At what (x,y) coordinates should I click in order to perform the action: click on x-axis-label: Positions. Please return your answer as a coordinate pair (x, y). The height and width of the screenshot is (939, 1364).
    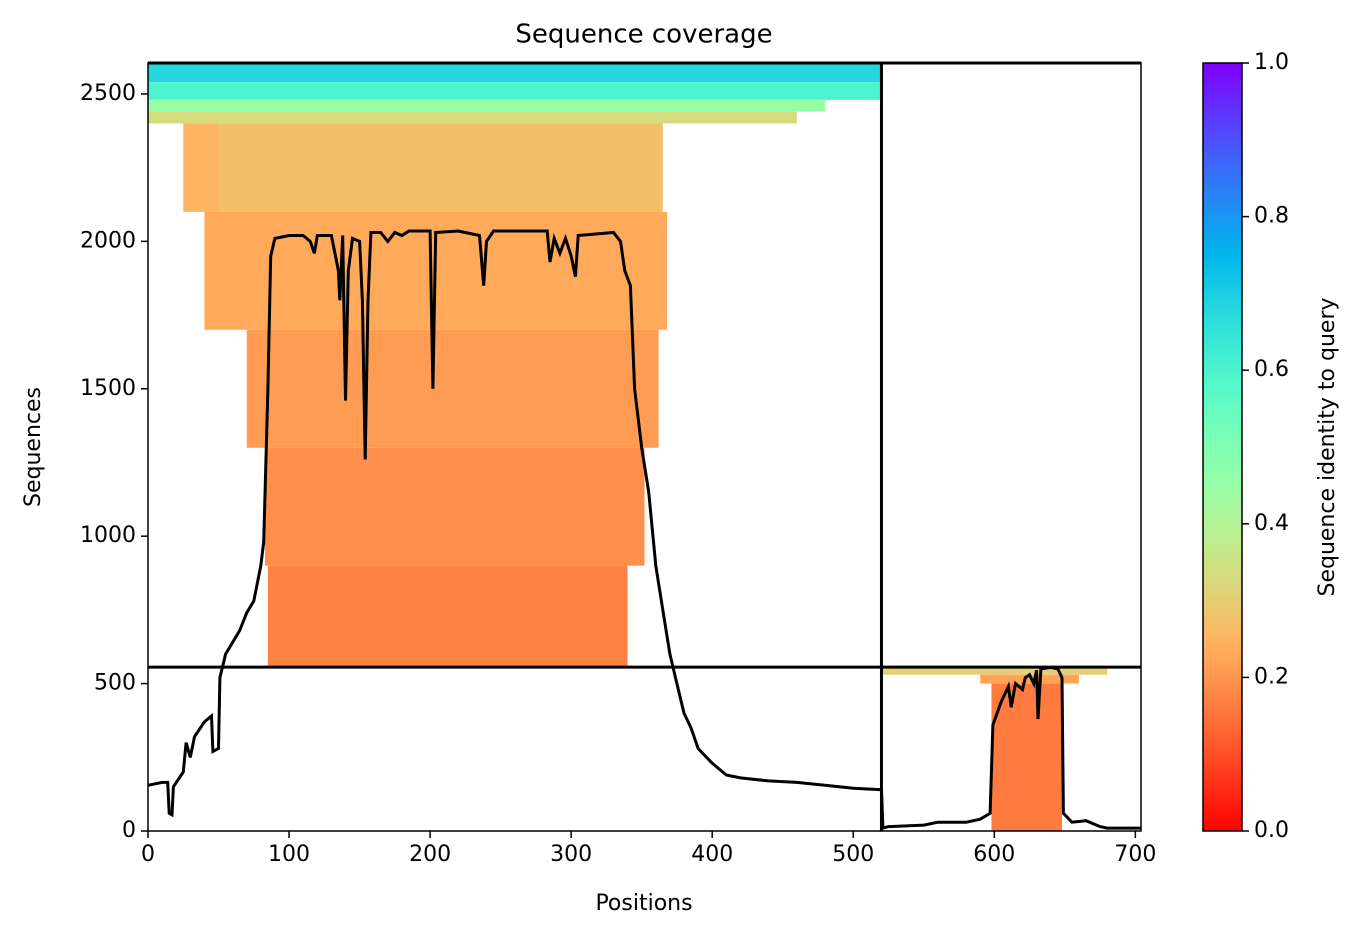
    Looking at the image, I should click on (643, 903).